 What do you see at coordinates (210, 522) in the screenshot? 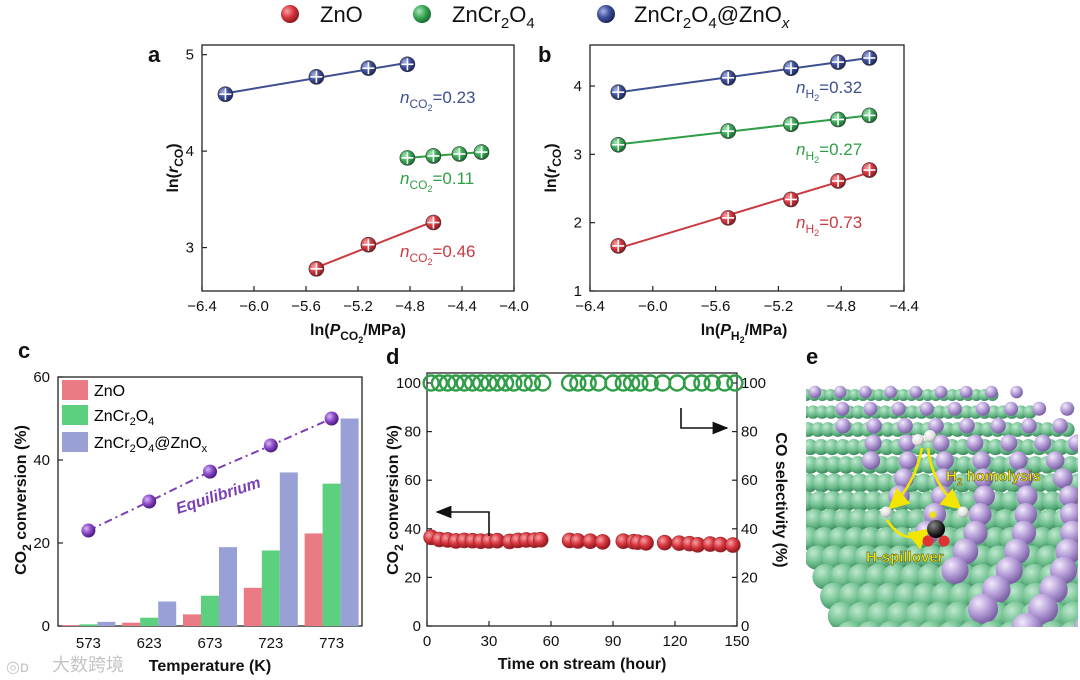
I see `panel-c-bars` at bounding box center [210, 522].